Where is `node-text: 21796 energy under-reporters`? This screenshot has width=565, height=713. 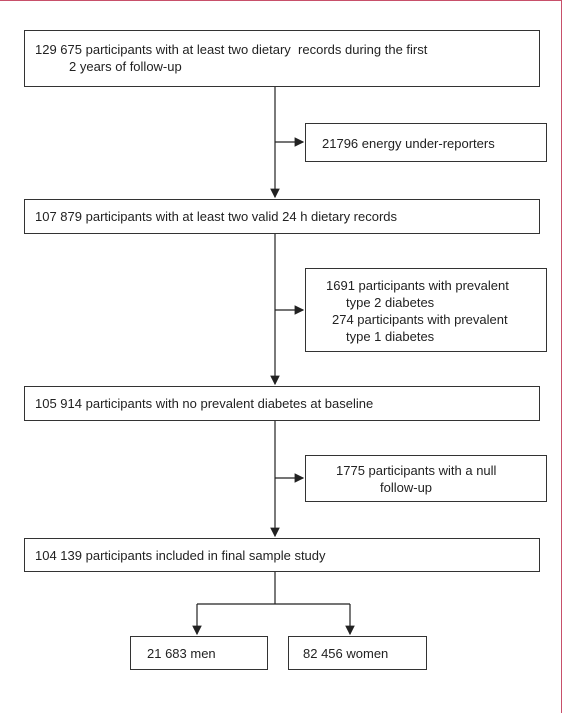 node-text: 21796 energy under-reporters is located at coordinates (408, 143).